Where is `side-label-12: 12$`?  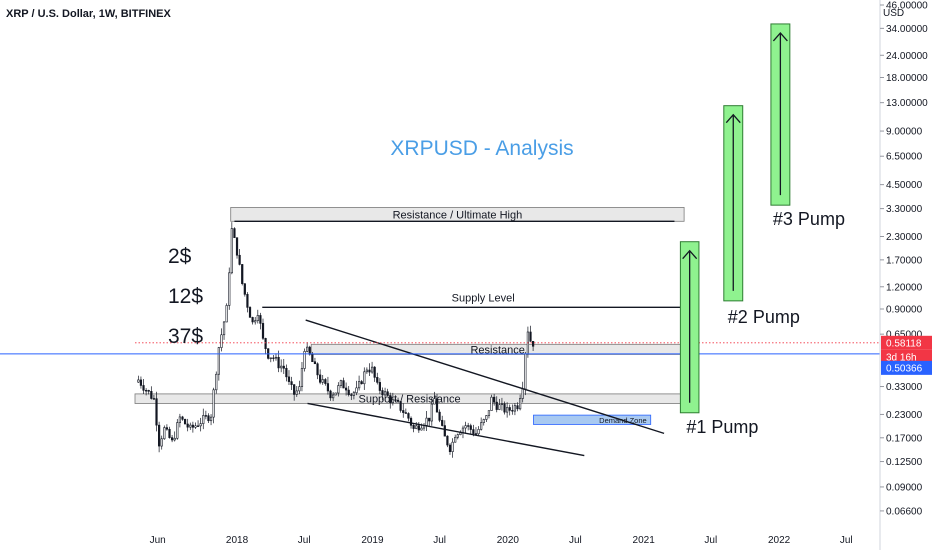 side-label-12: 12$ is located at coordinates (185, 296).